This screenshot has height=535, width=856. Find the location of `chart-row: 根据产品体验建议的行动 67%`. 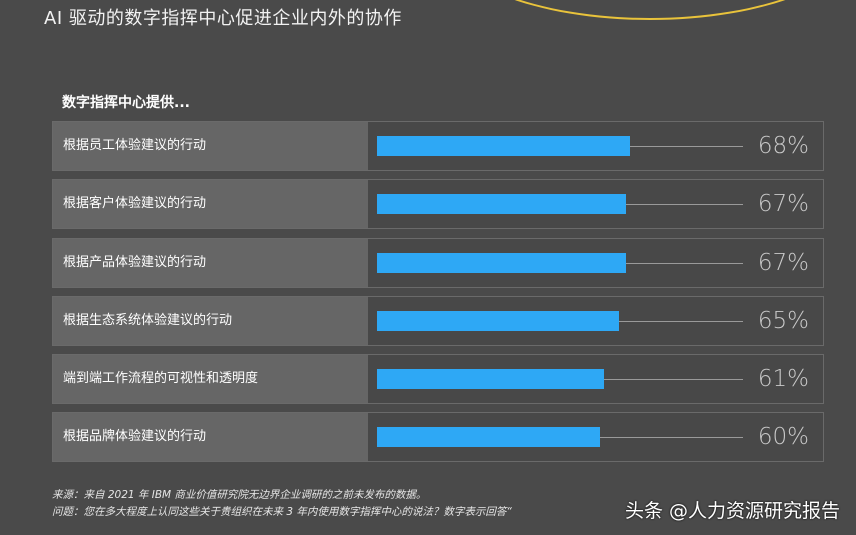

chart-row: 根据产品体验建议的行动 67% is located at coordinates (438, 263).